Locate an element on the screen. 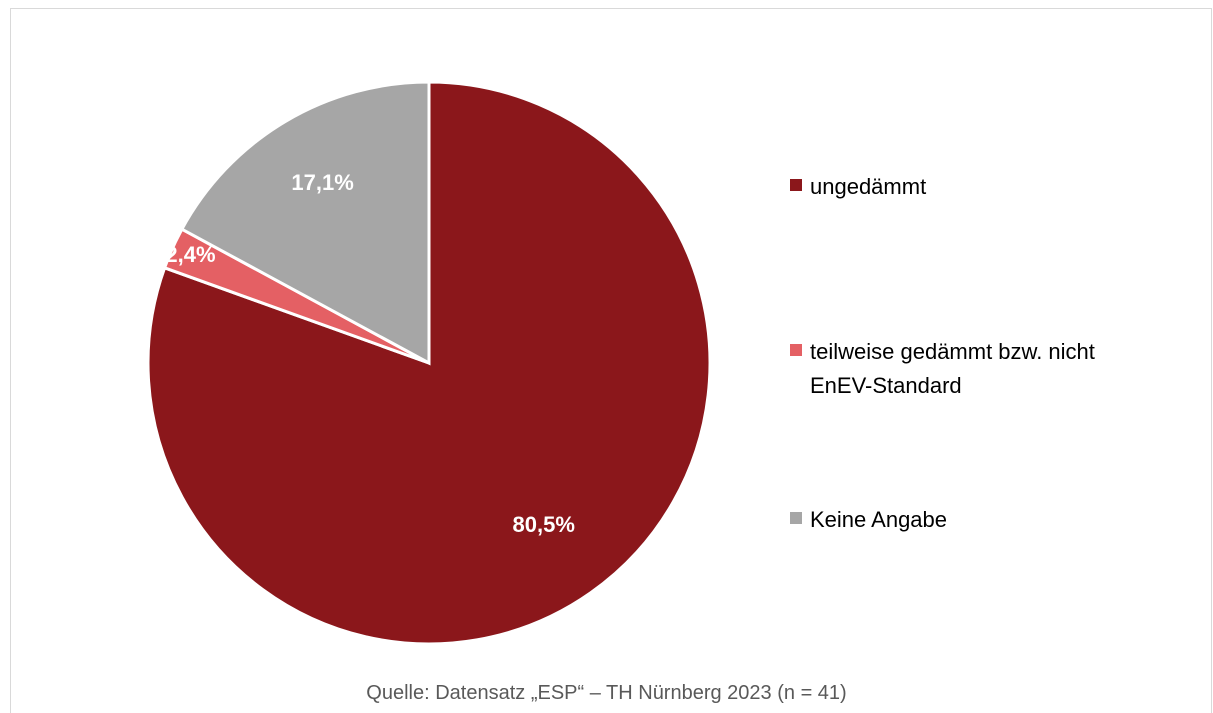 The height and width of the screenshot is (713, 1213). legend-swatch-keine-angabe is located at coordinates (796, 518).